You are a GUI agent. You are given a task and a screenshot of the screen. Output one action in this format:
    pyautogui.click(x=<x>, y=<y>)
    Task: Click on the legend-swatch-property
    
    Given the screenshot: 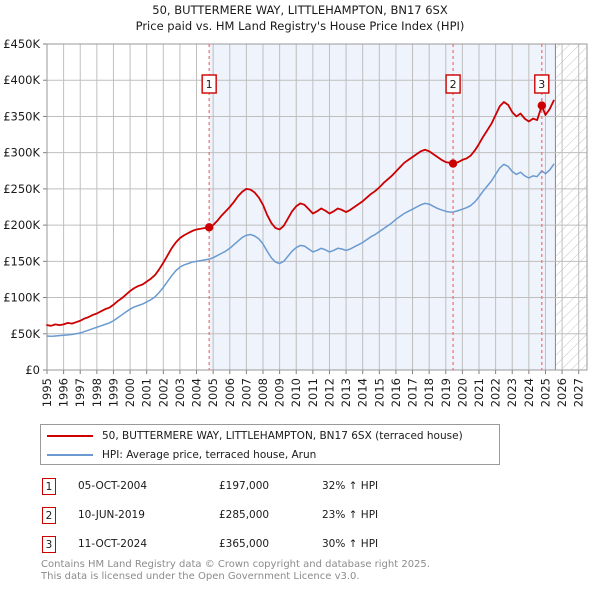 What is the action you would take?
    pyautogui.click(x=70, y=435)
    